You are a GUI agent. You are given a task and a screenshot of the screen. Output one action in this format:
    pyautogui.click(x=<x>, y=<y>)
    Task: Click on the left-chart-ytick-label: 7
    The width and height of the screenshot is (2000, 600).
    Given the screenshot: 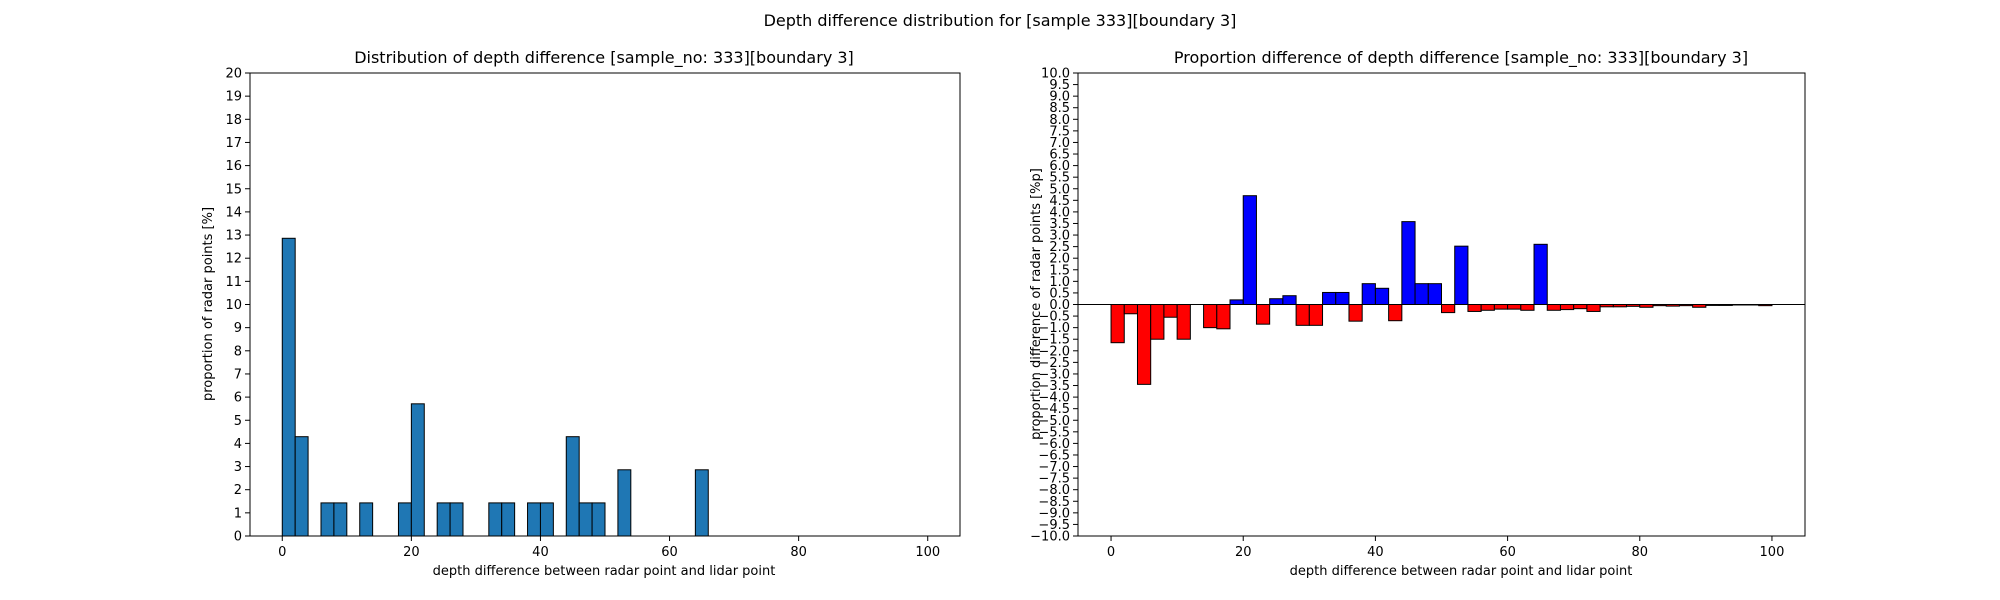 What is the action you would take?
    pyautogui.click(x=238, y=374)
    